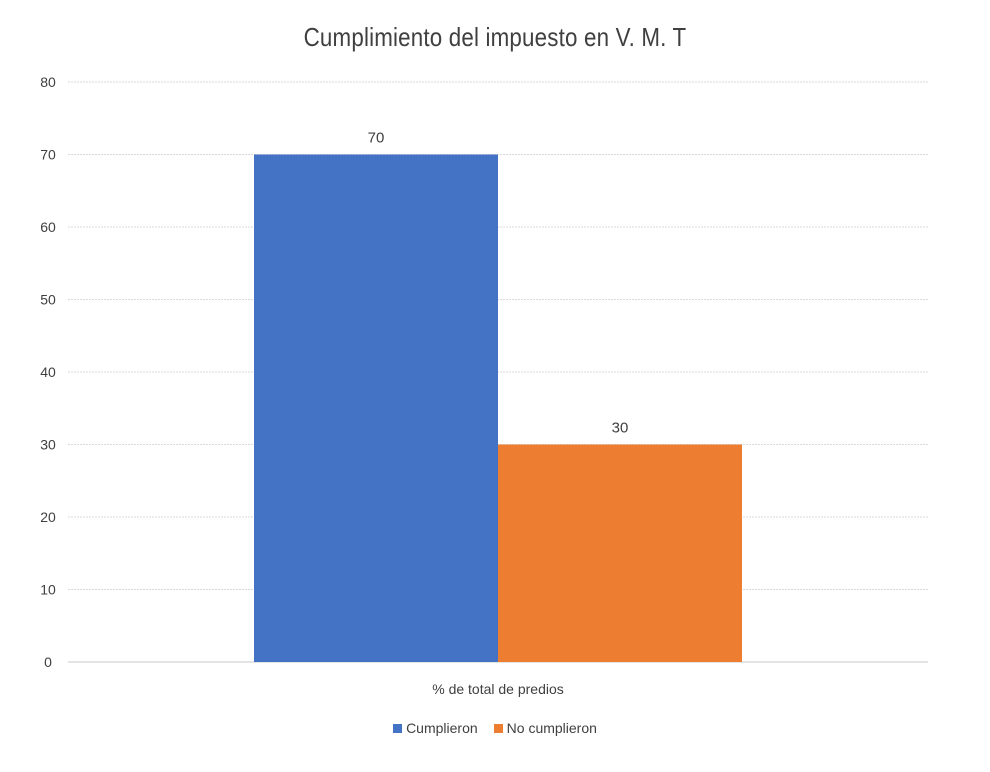 This screenshot has width=990, height=772. Describe the element at coordinates (48, 445) in the screenshot. I see `y-tick-label: 30` at that location.